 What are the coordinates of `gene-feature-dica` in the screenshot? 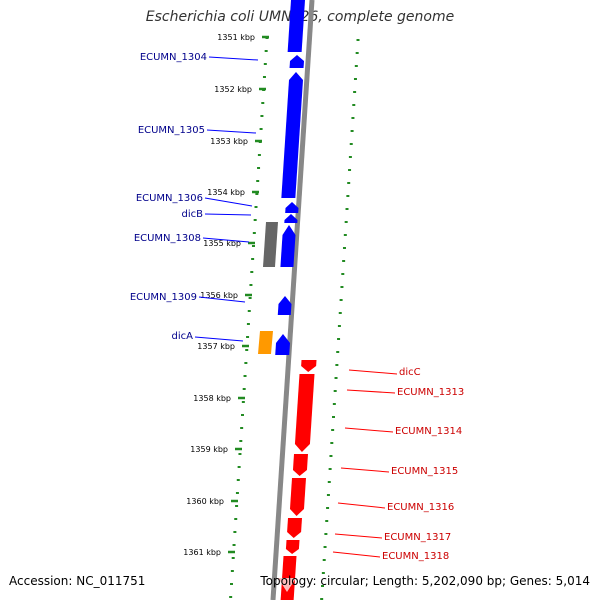 It's located at (265, 342).